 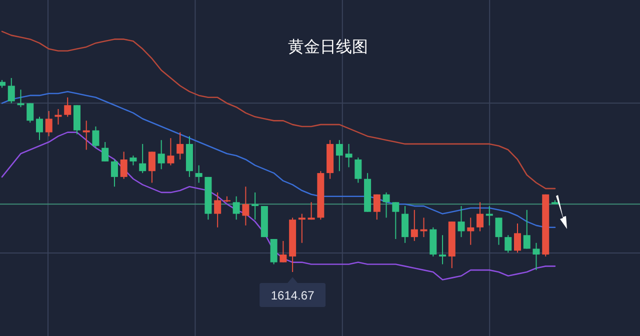 What do you see at coordinates (328, 46) in the screenshot?
I see `chart-title: 黄金日线图` at bounding box center [328, 46].